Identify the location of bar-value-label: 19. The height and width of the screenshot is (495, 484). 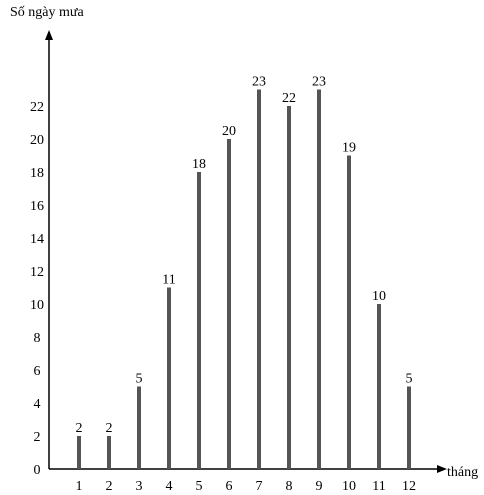
(349, 148).